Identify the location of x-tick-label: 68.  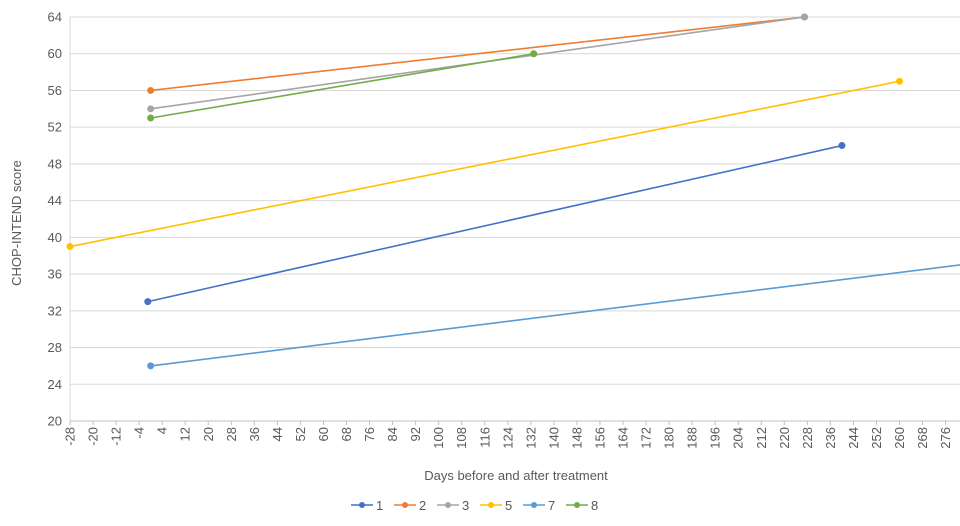
(346, 434).